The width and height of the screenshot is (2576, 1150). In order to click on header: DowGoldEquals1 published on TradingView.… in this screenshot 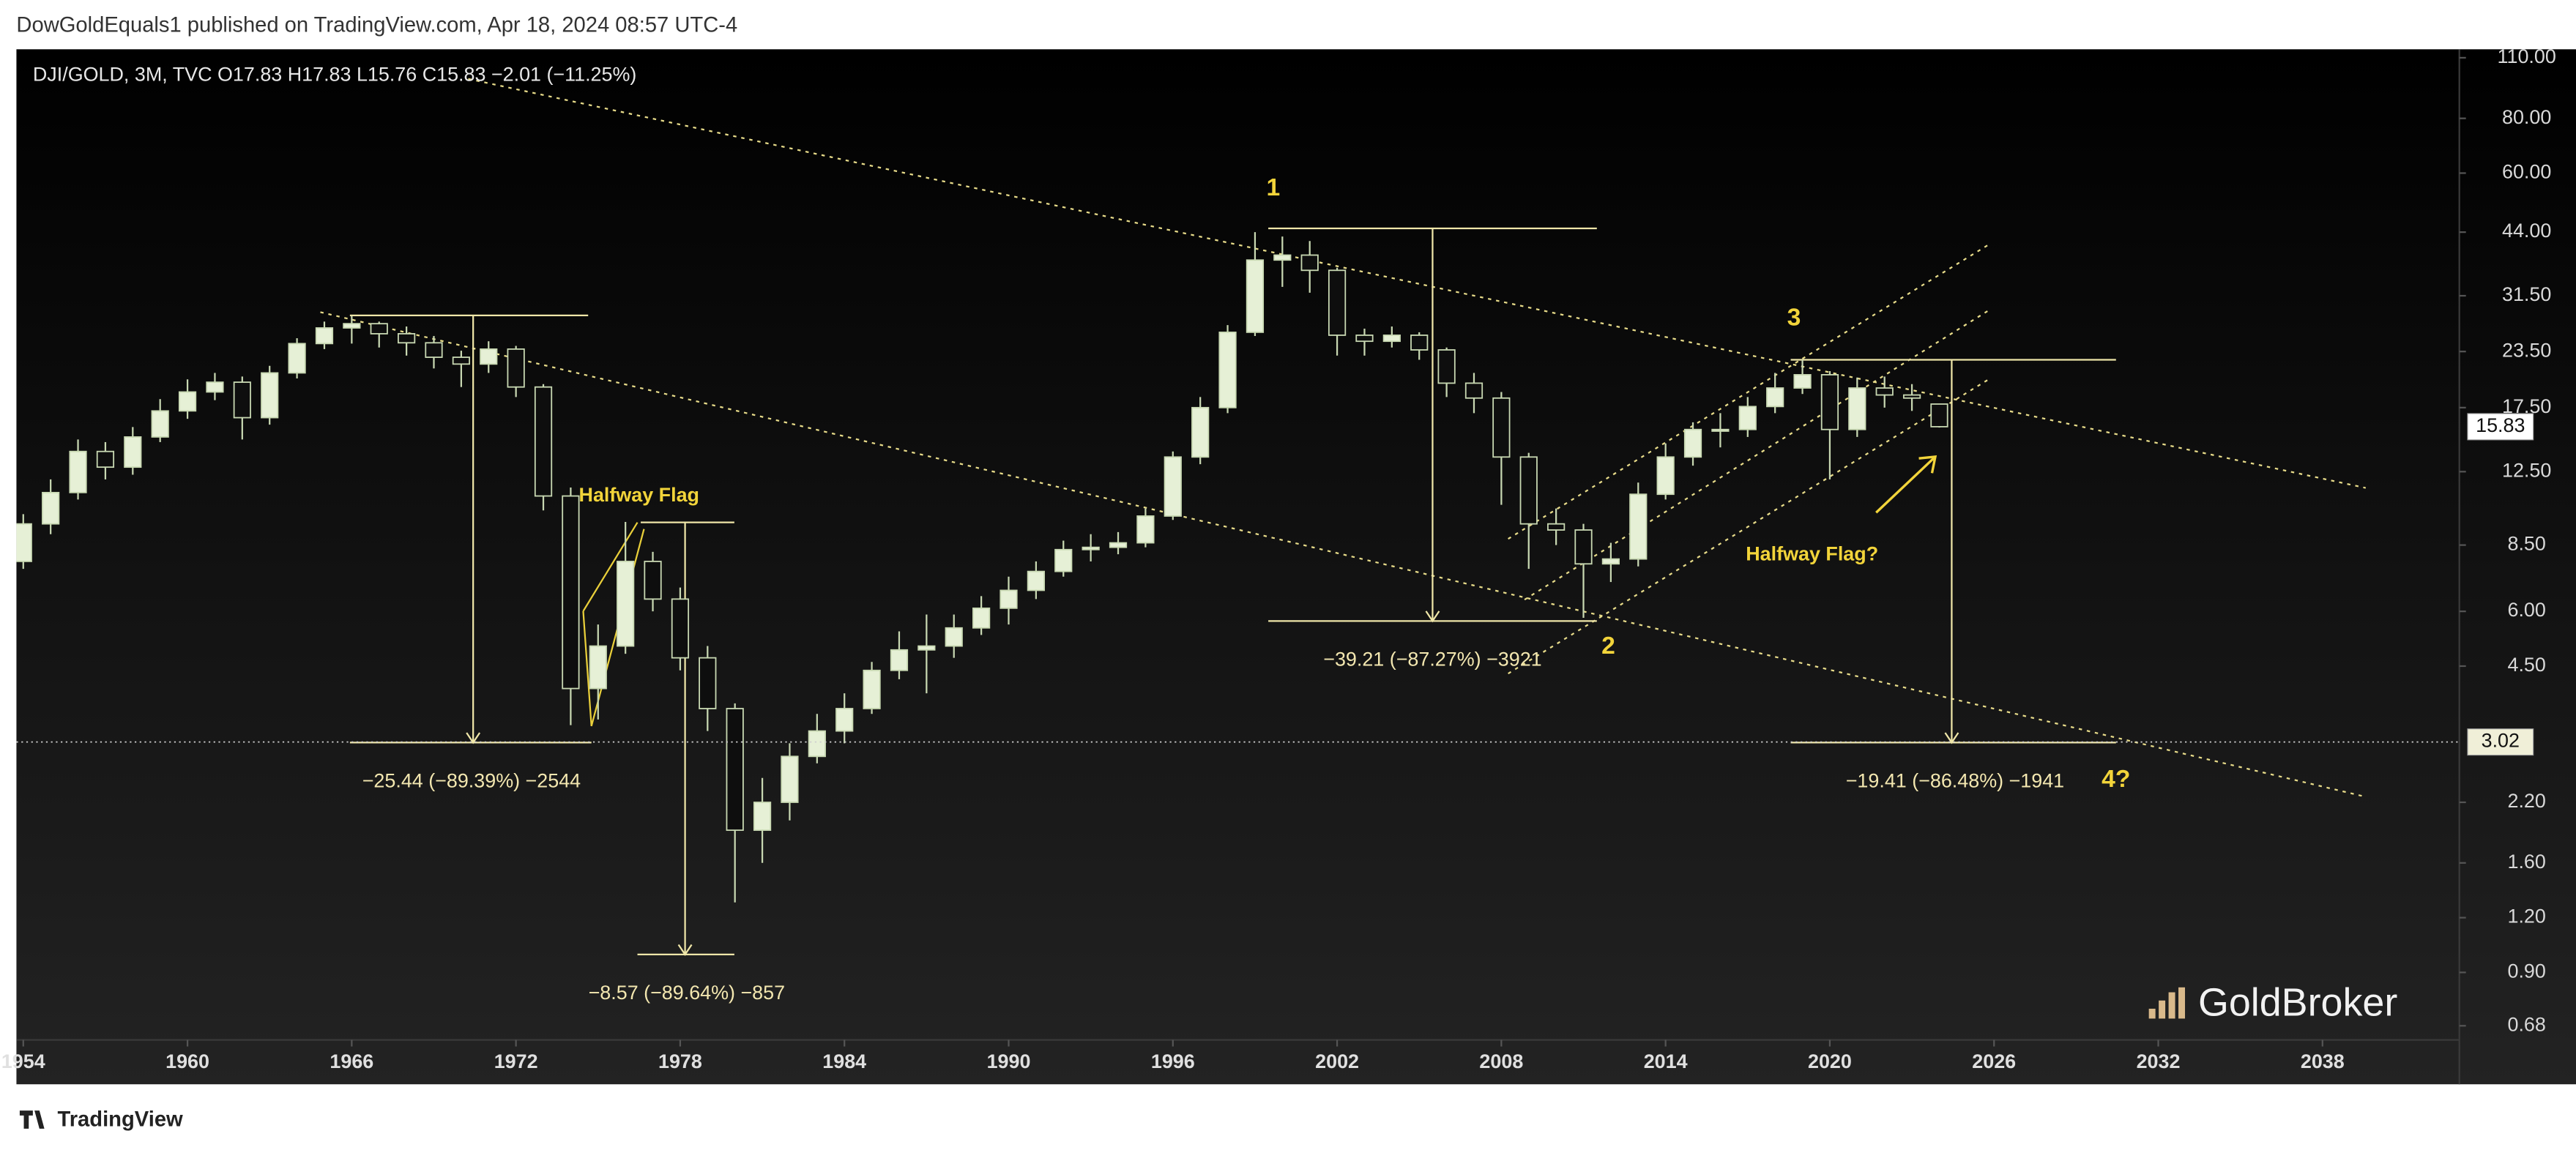, I will do `click(376, 25)`.